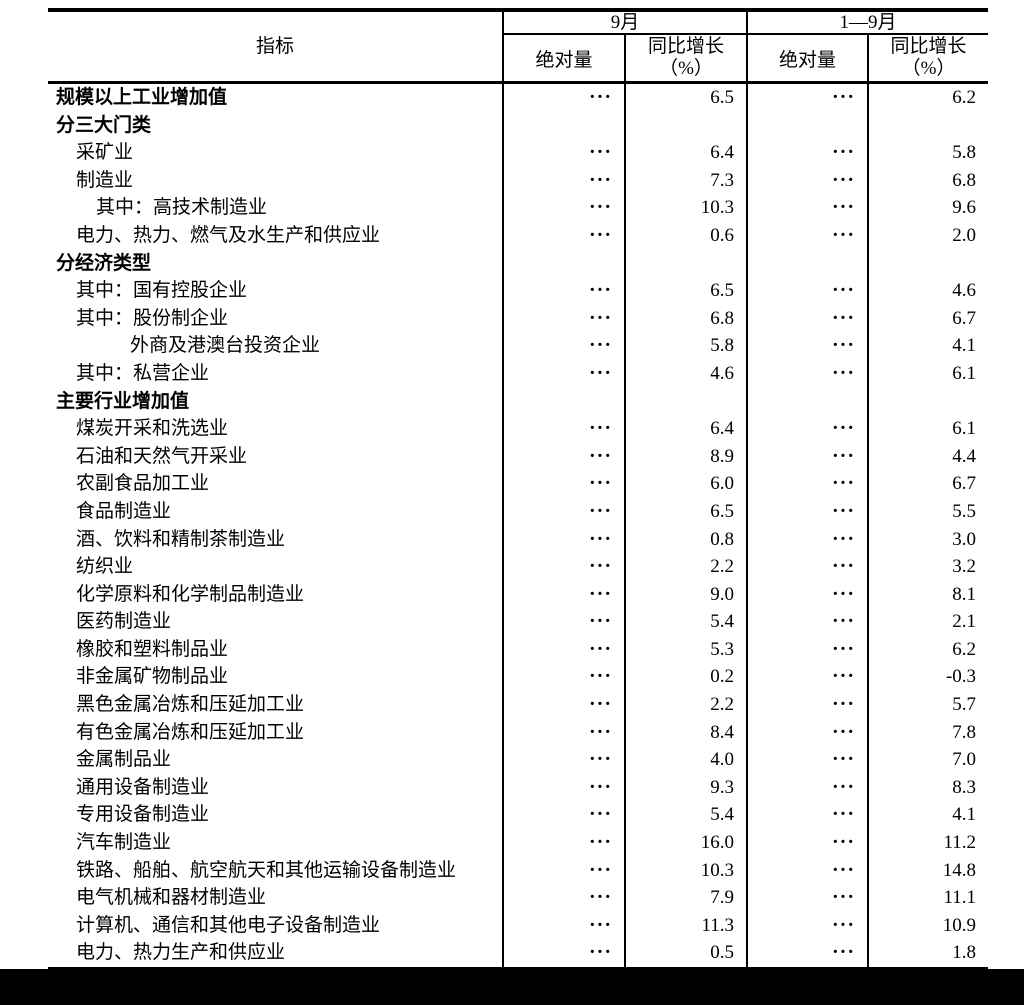 The image size is (1024, 1005). What do you see at coordinates (928, 787) in the screenshot?
I see `cum-growth-value: 8.3` at bounding box center [928, 787].